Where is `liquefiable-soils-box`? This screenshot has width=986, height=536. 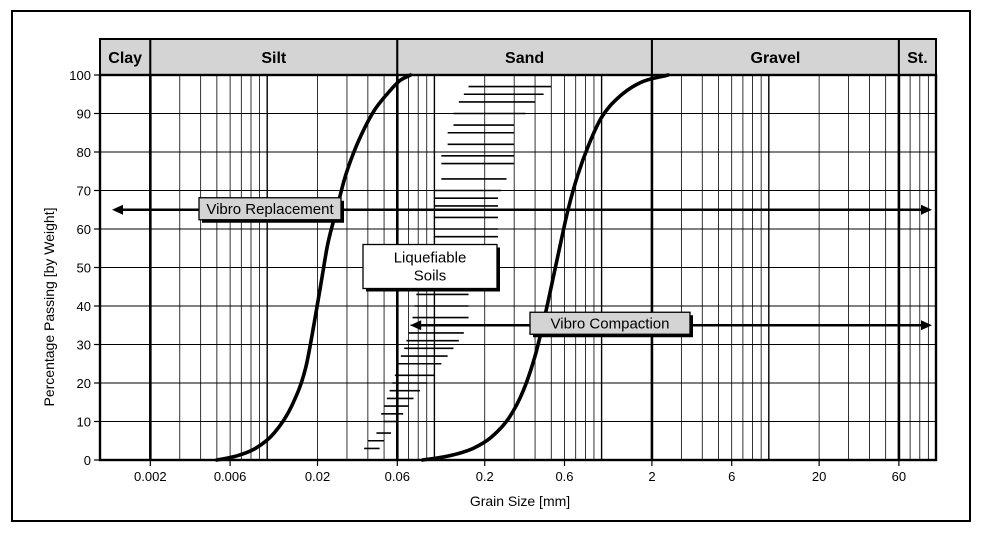
liquefiable-soils-box is located at coordinates (430, 266).